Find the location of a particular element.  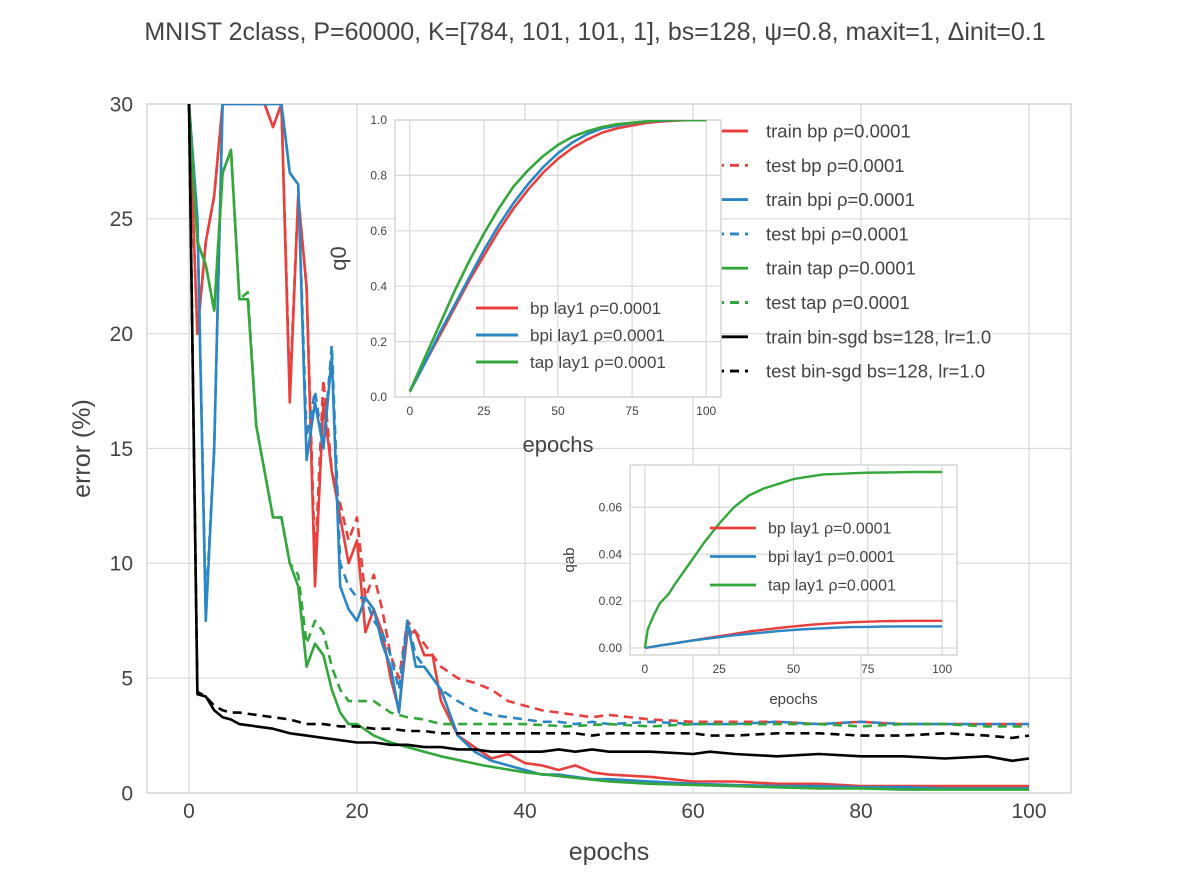

y-tick-label: 10 is located at coordinates (121, 564).